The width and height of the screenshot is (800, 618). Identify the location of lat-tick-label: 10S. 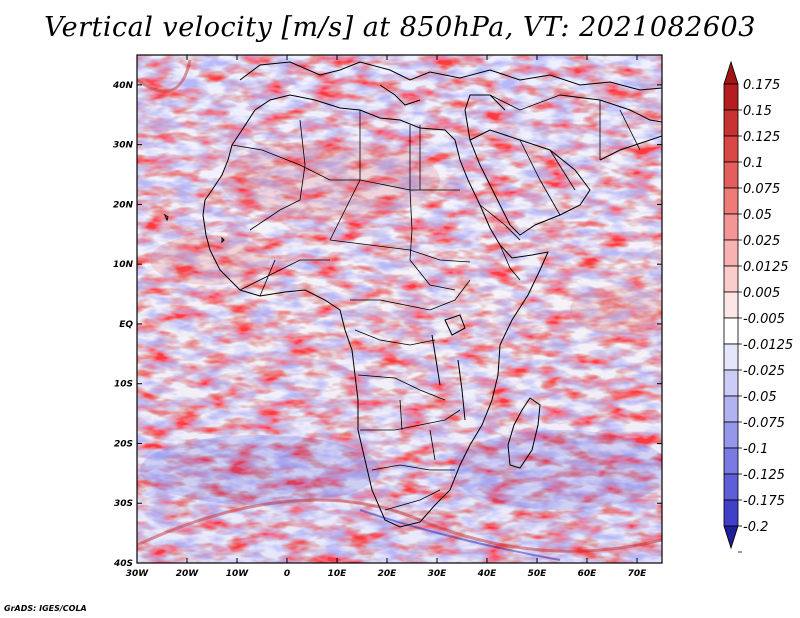
(123, 385).